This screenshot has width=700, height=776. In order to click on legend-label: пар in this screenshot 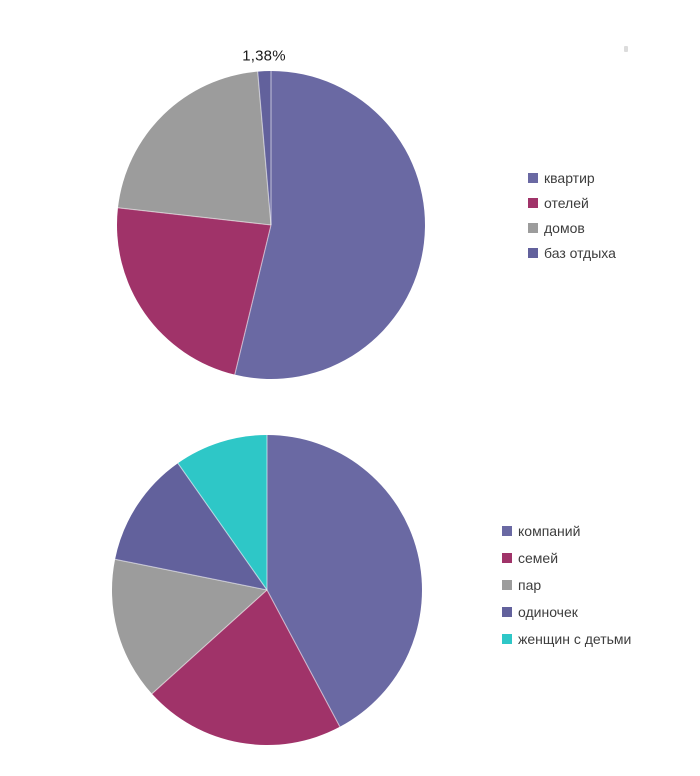, I will do `click(530, 585)`.